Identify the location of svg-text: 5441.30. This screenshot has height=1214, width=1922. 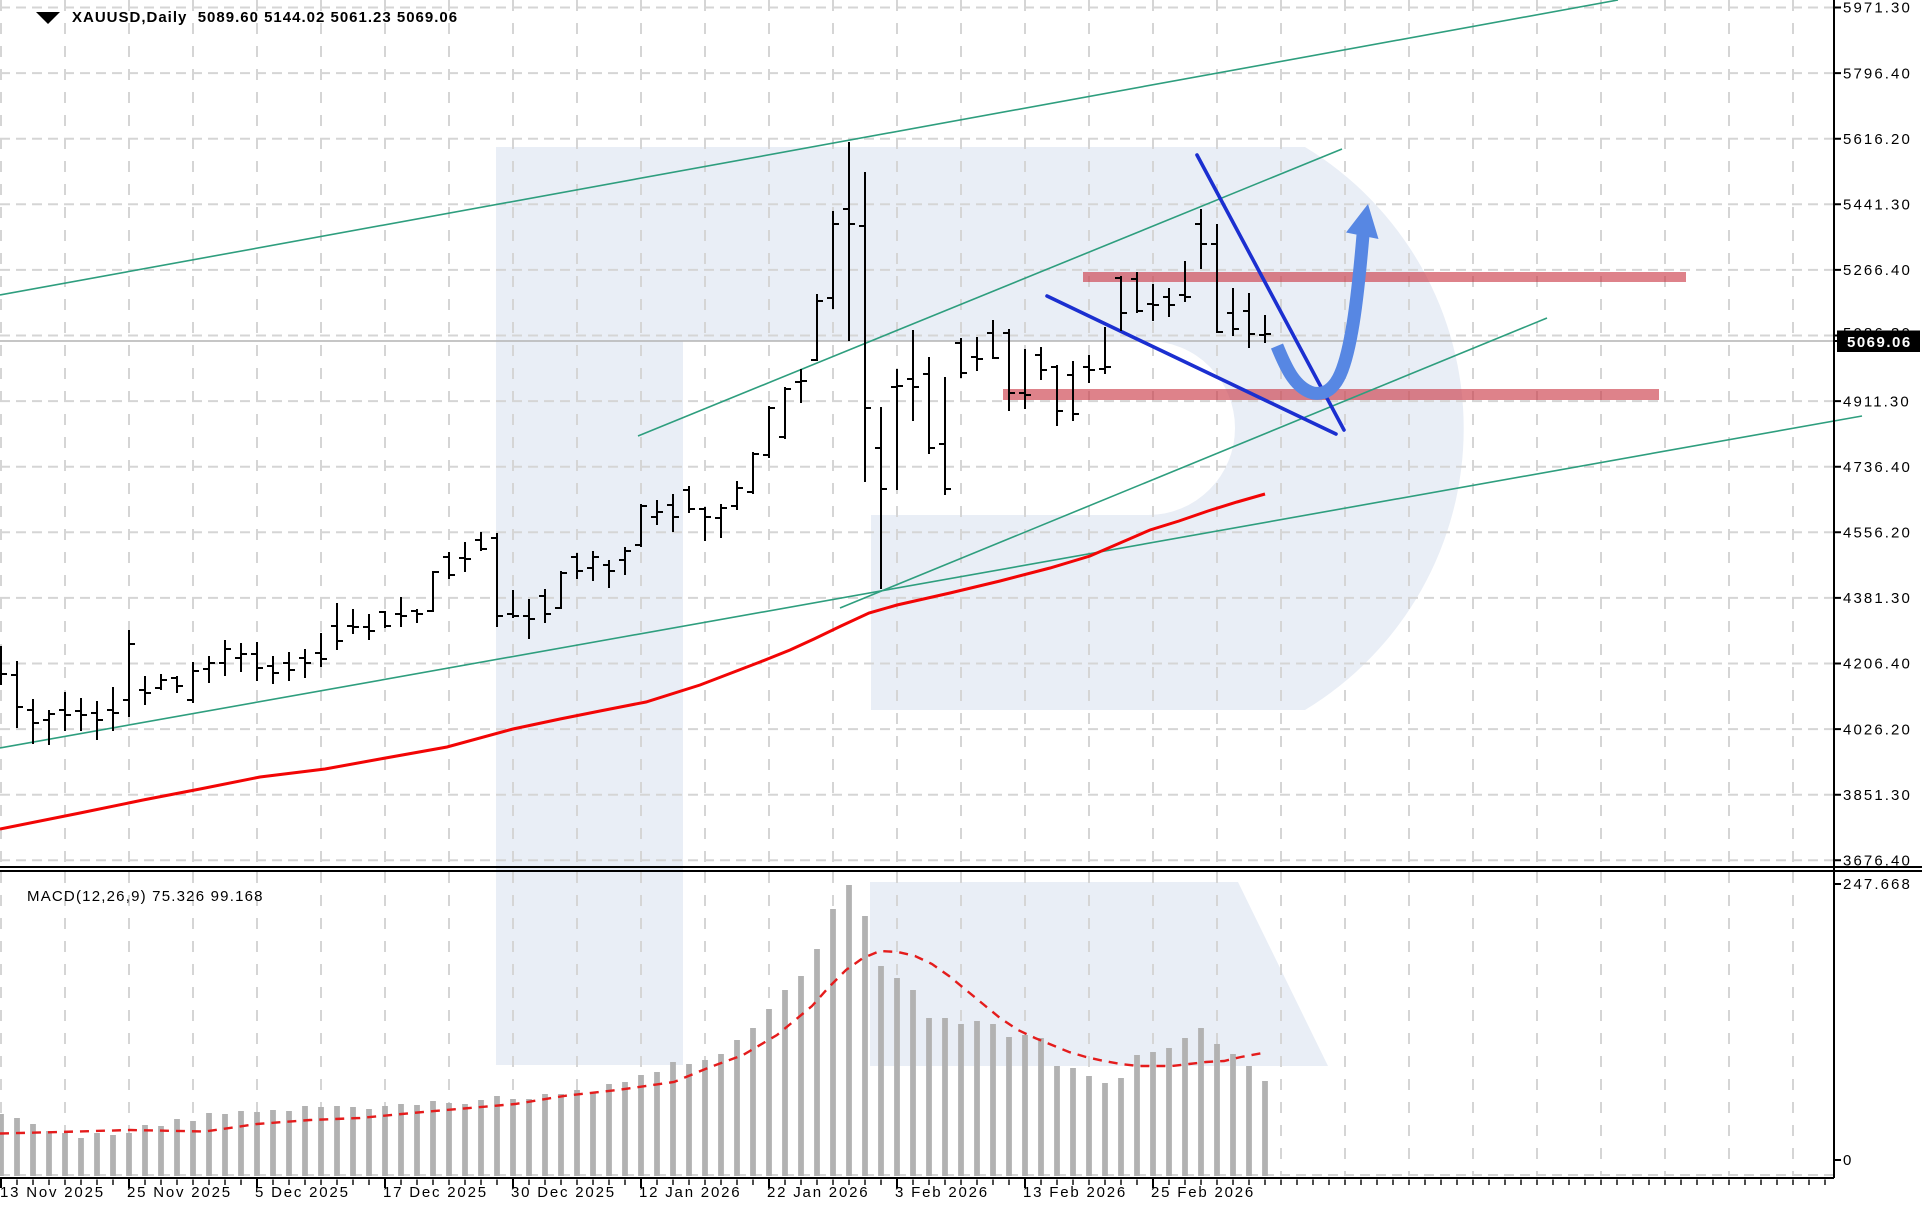
(1877, 205).